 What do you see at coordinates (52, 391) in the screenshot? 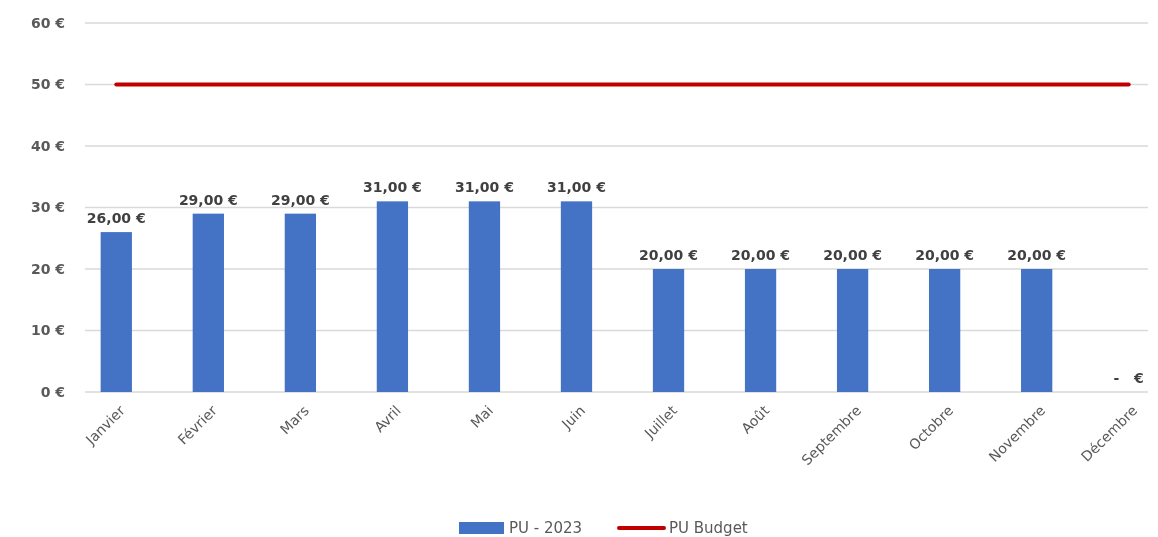
I see `y-tick-label: 0 €` at bounding box center [52, 391].